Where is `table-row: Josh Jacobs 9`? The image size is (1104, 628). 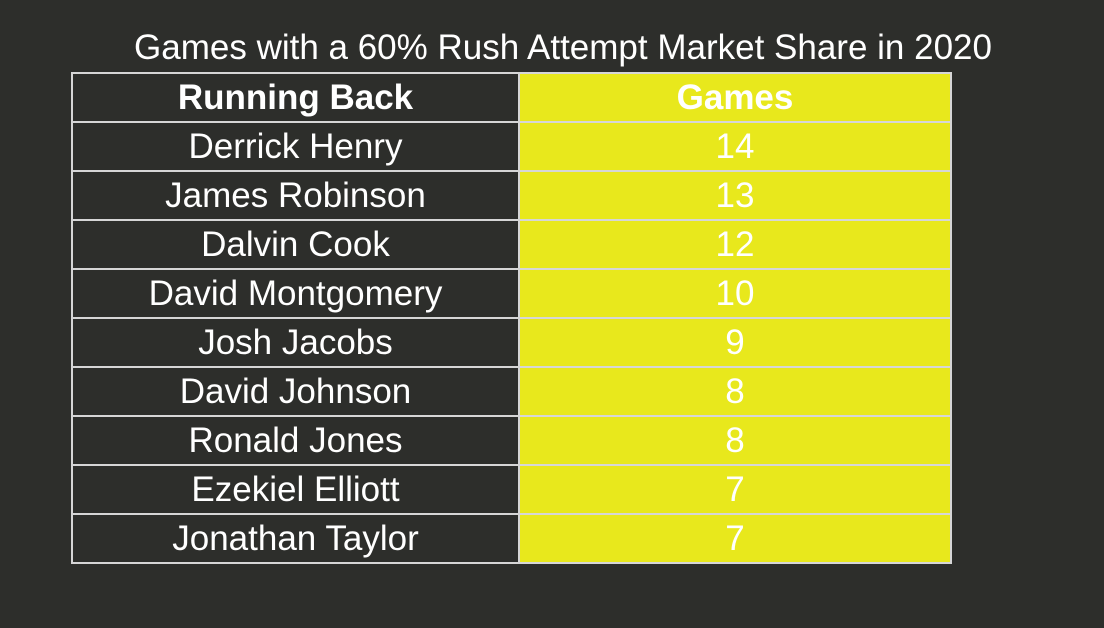 table-row: Josh Jacobs 9 is located at coordinates (511, 342).